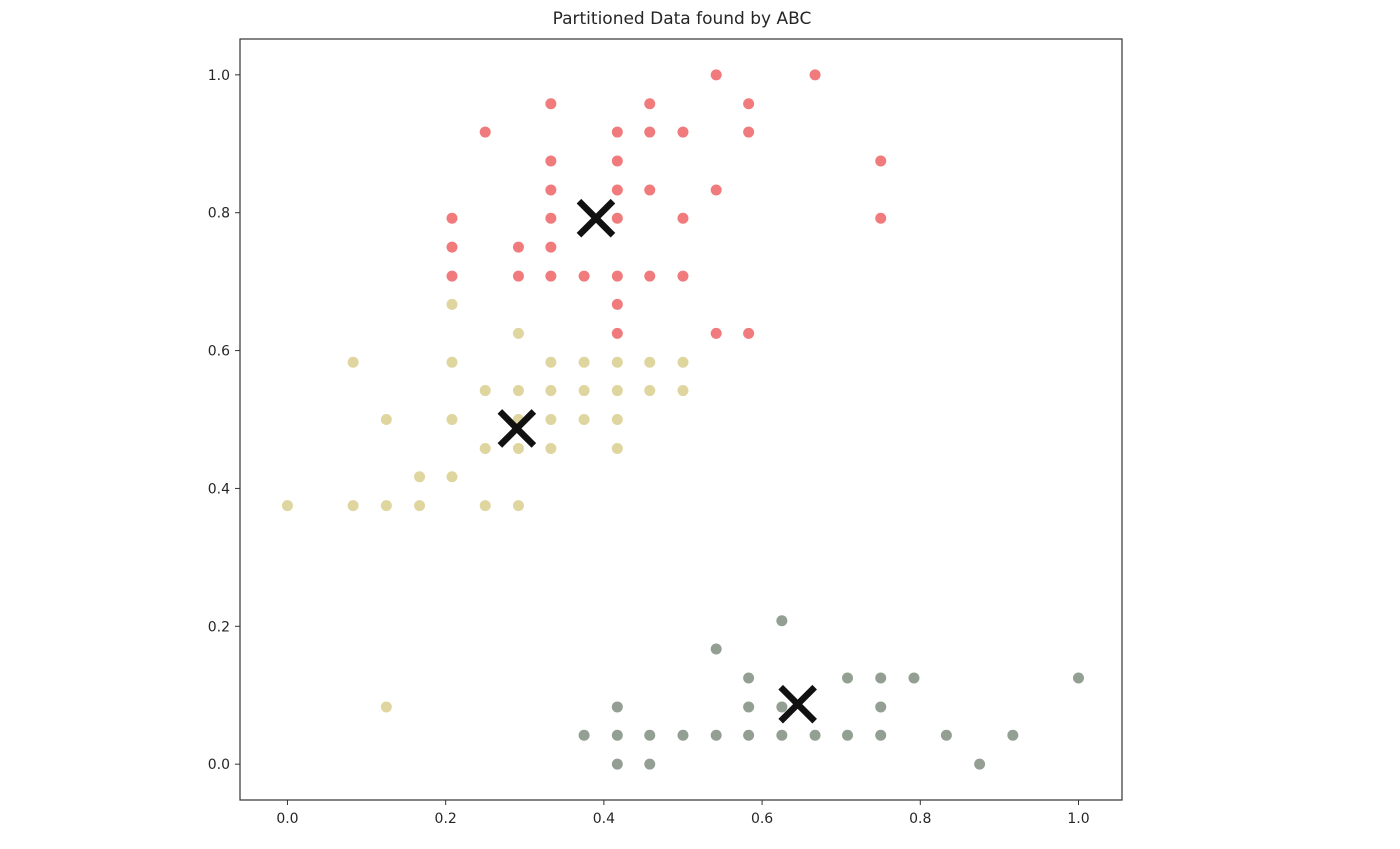  What do you see at coordinates (446, 819) in the screenshot?
I see `x-tick-label: 0.2` at bounding box center [446, 819].